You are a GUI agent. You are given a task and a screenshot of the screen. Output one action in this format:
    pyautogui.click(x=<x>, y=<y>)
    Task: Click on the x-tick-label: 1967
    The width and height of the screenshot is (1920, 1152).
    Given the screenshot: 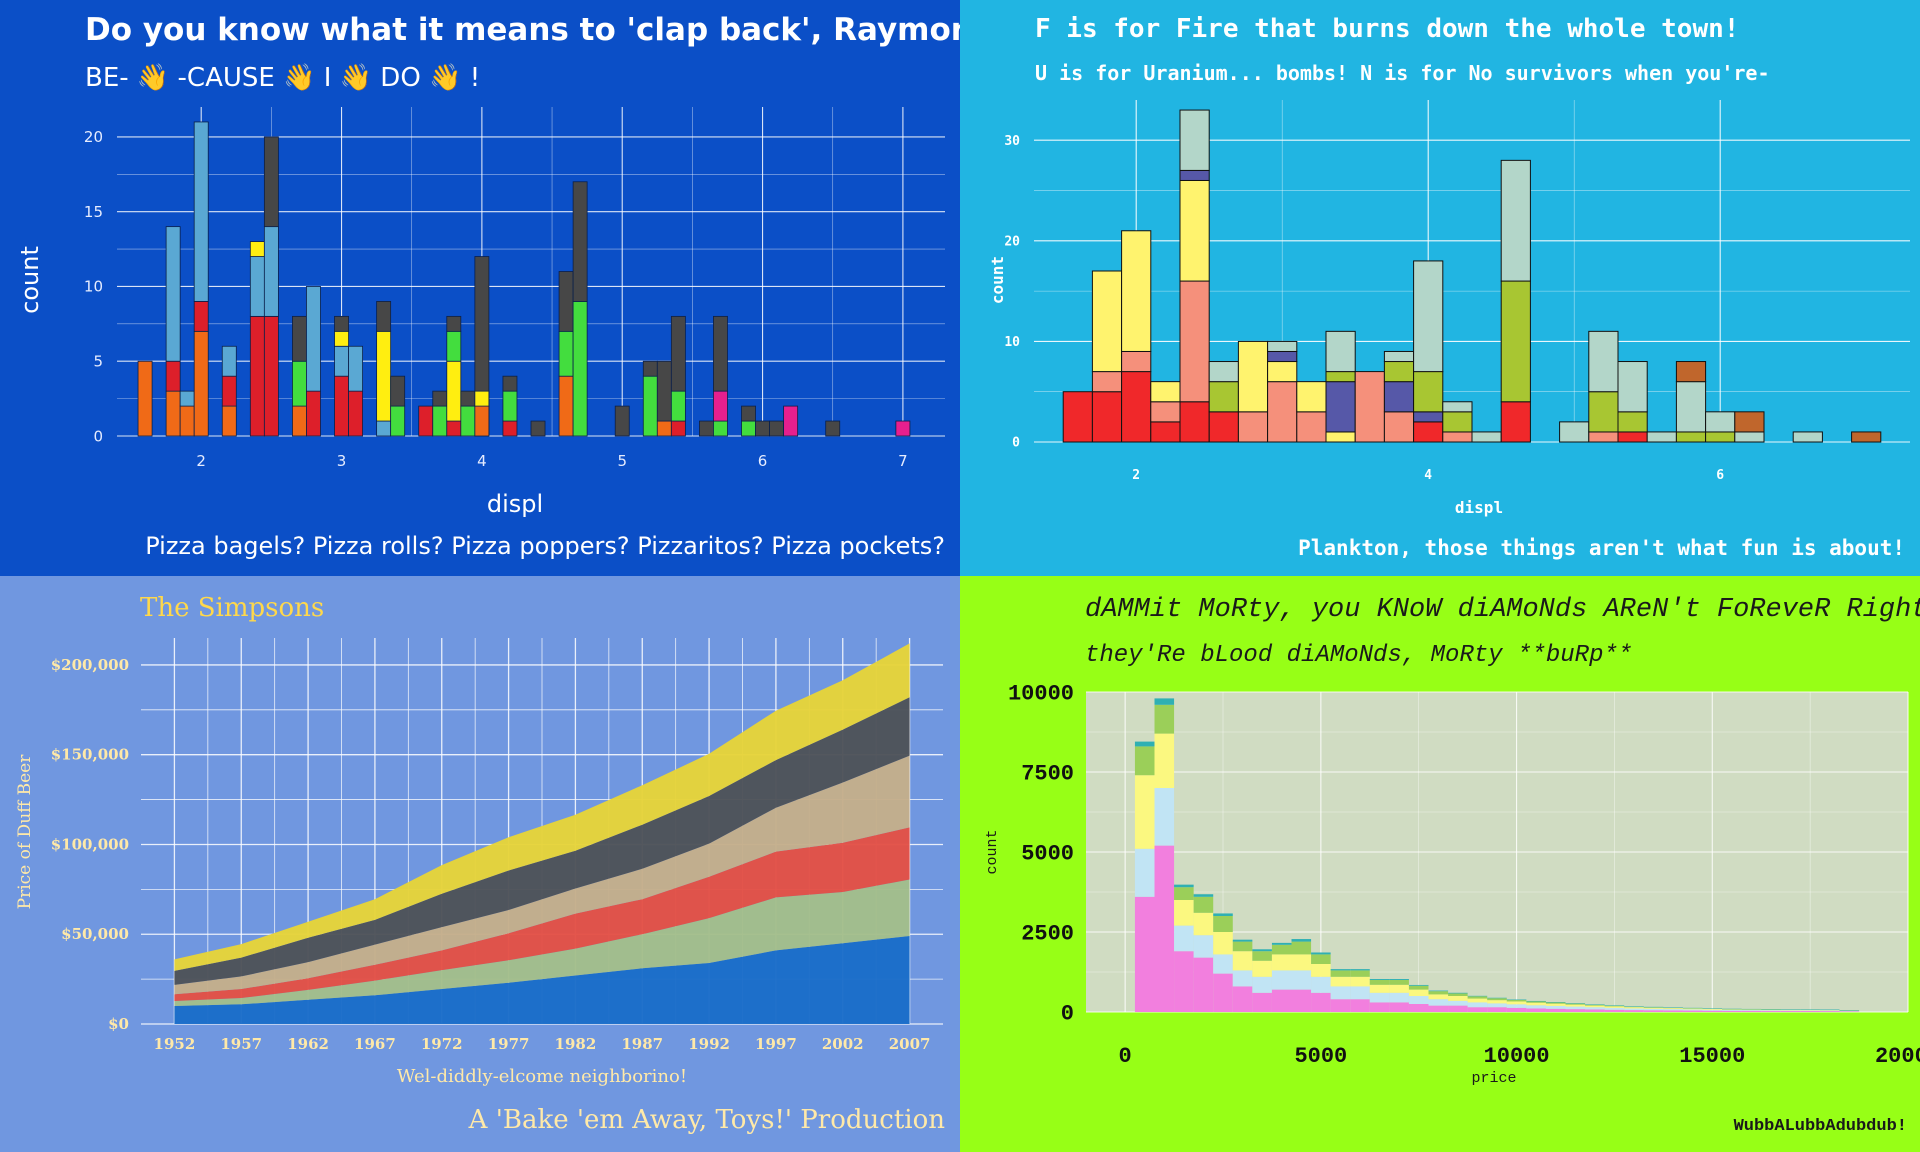 What is the action you would take?
    pyautogui.click(x=375, y=1044)
    